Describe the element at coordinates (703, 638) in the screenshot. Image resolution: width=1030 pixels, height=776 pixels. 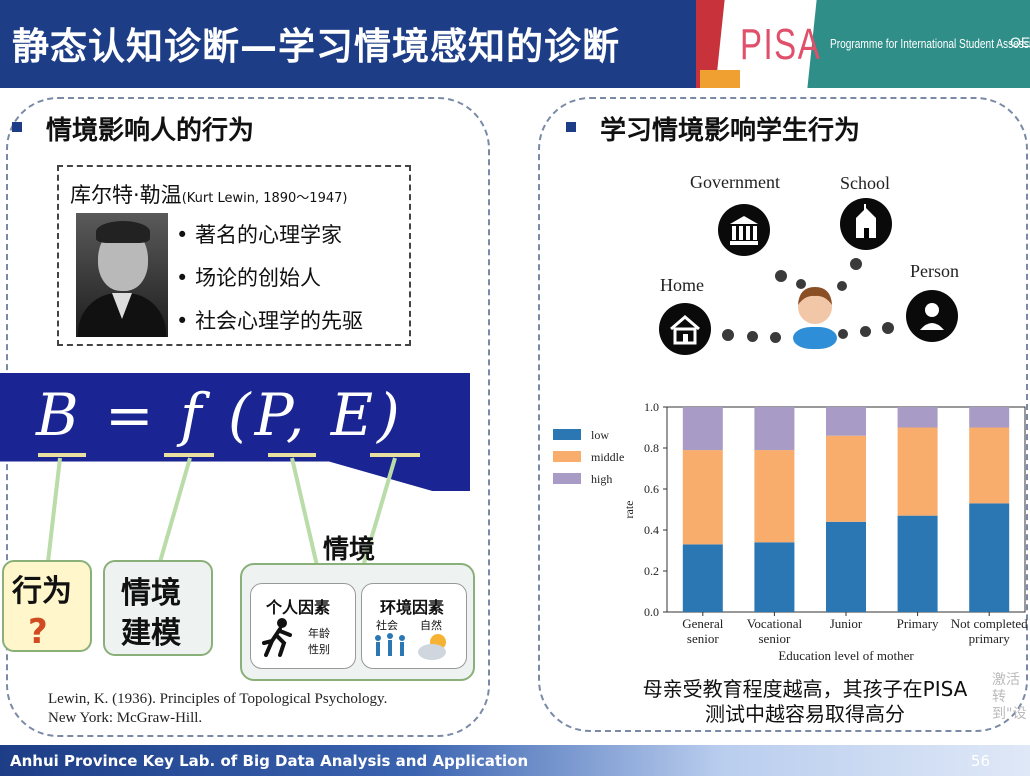
I see `x-tick-label: senior` at that location.